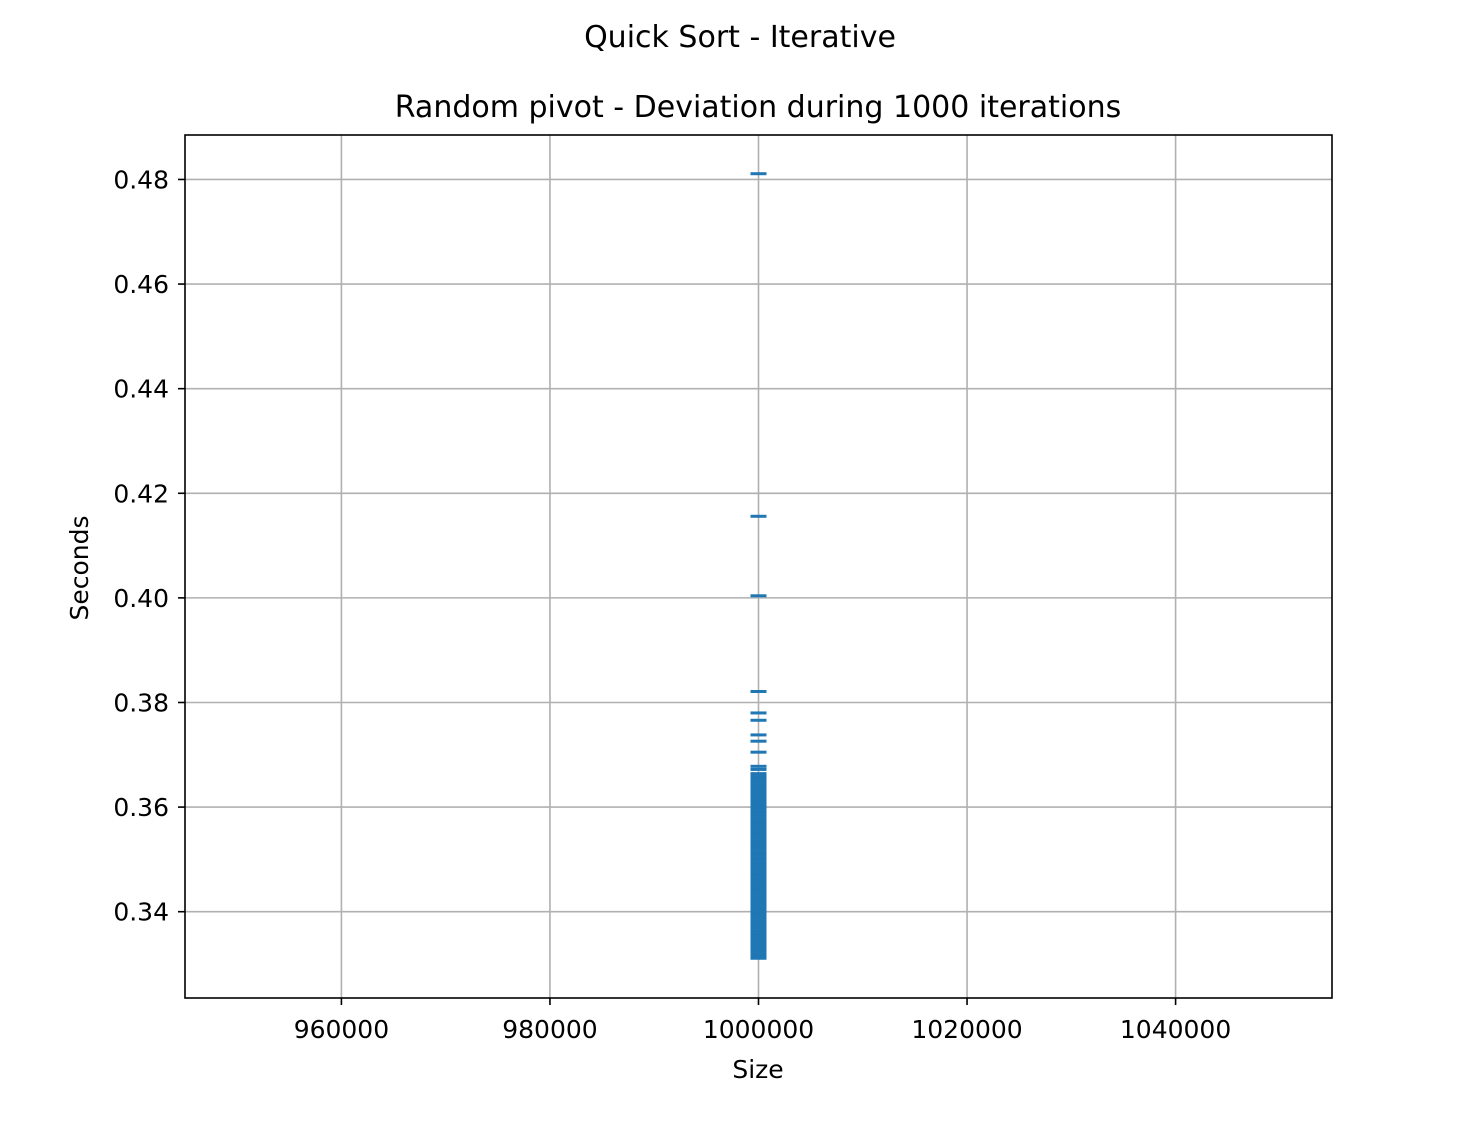 The image size is (1480, 1126). Describe the element at coordinates (141, 702) in the screenshot. I see `y-tick-label: 0.38` at that location.